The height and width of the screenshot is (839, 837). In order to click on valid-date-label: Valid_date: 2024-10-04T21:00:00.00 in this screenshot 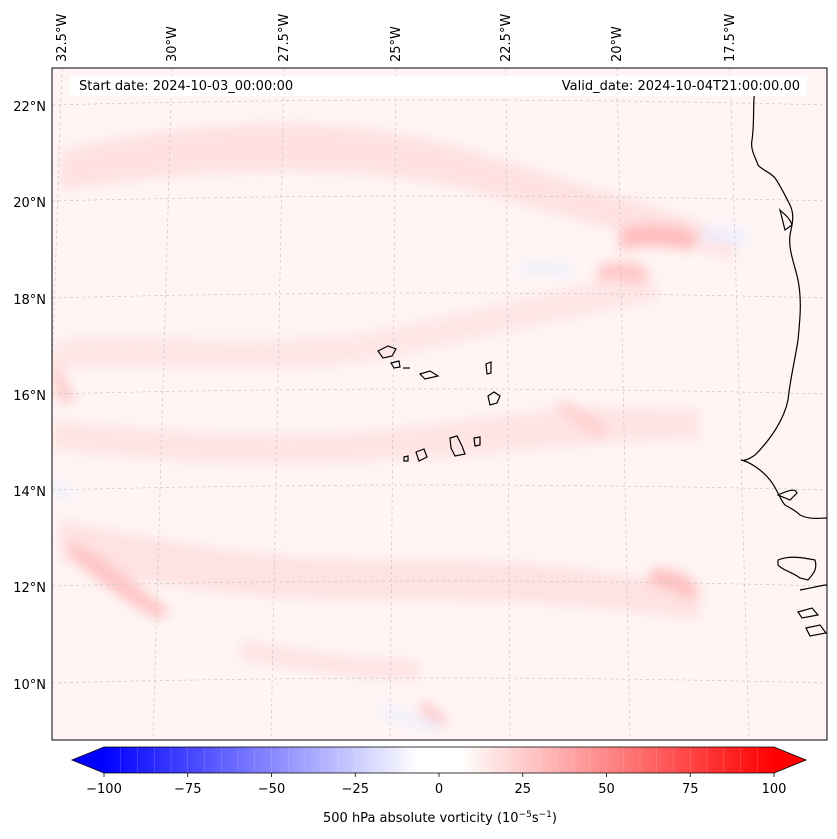, I will do `click(681, 86)`.